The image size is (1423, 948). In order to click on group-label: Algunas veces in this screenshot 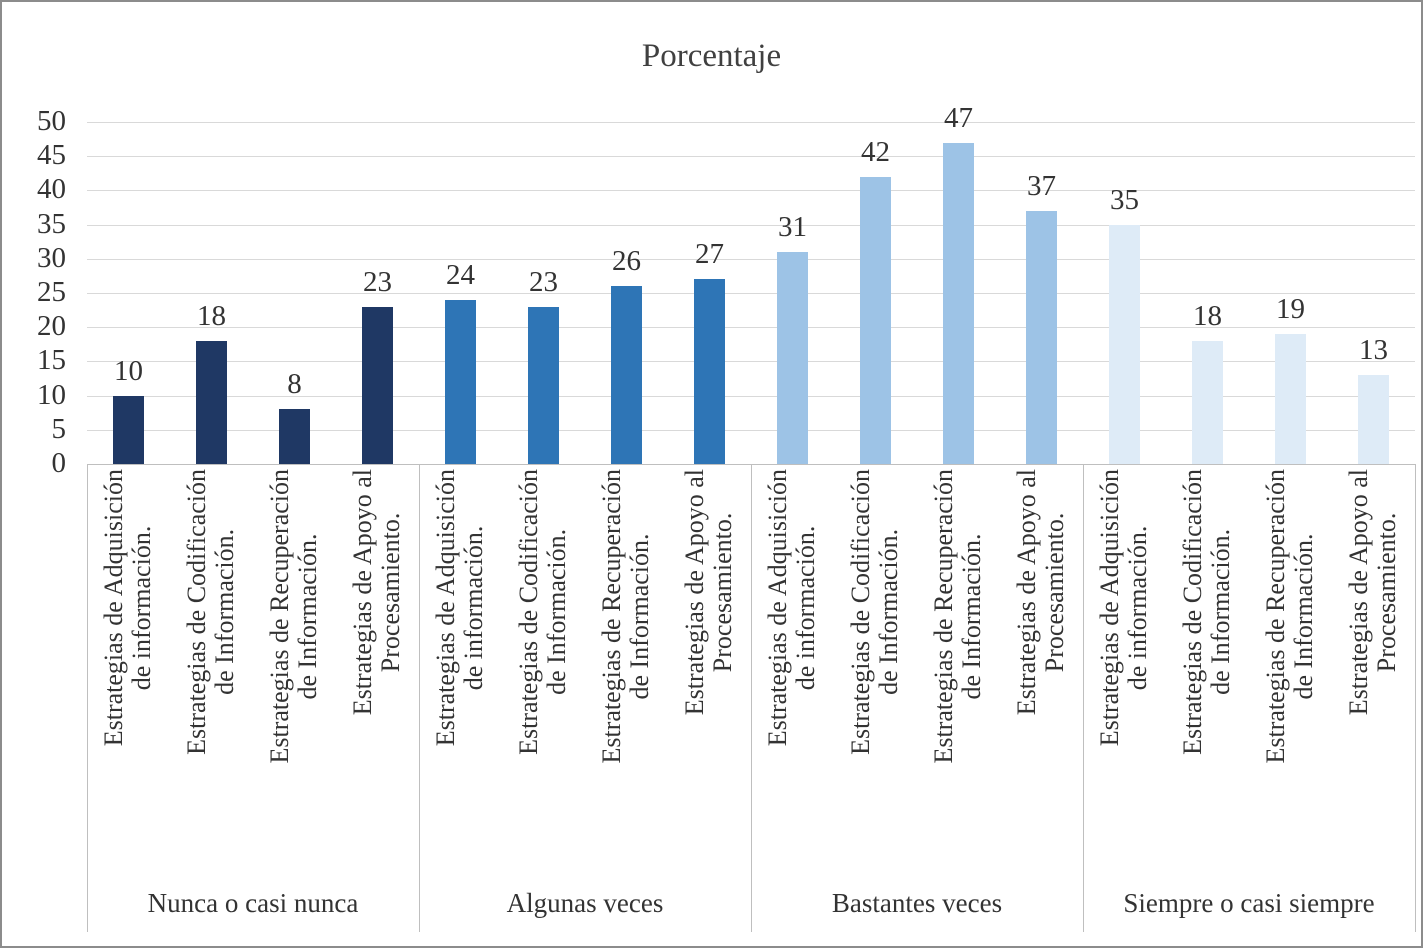, I will do `click(585, 903)`.